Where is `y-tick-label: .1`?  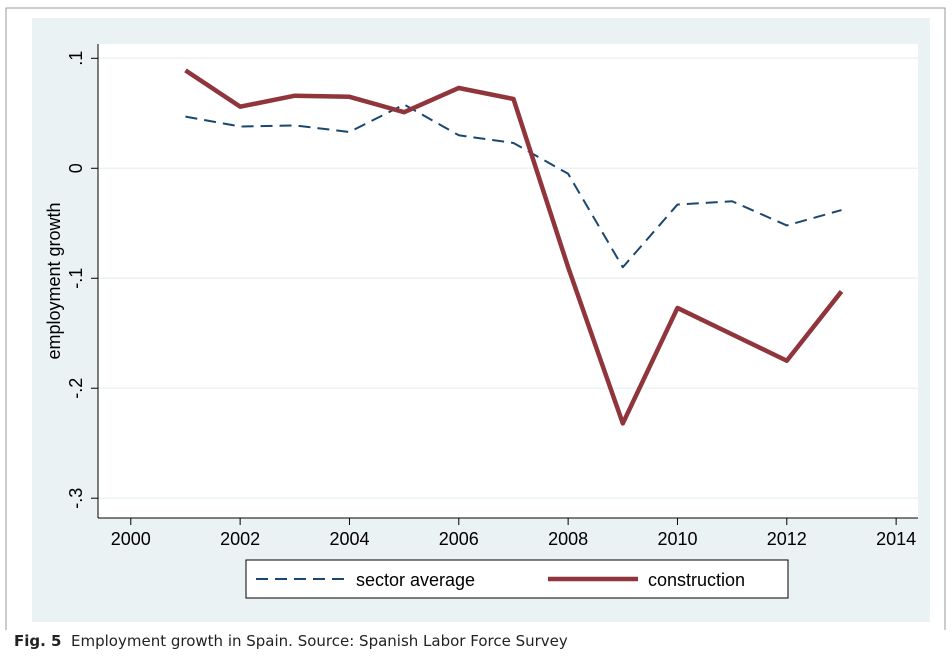 y-tick-label: .1 is located at coordinates (76, 58).